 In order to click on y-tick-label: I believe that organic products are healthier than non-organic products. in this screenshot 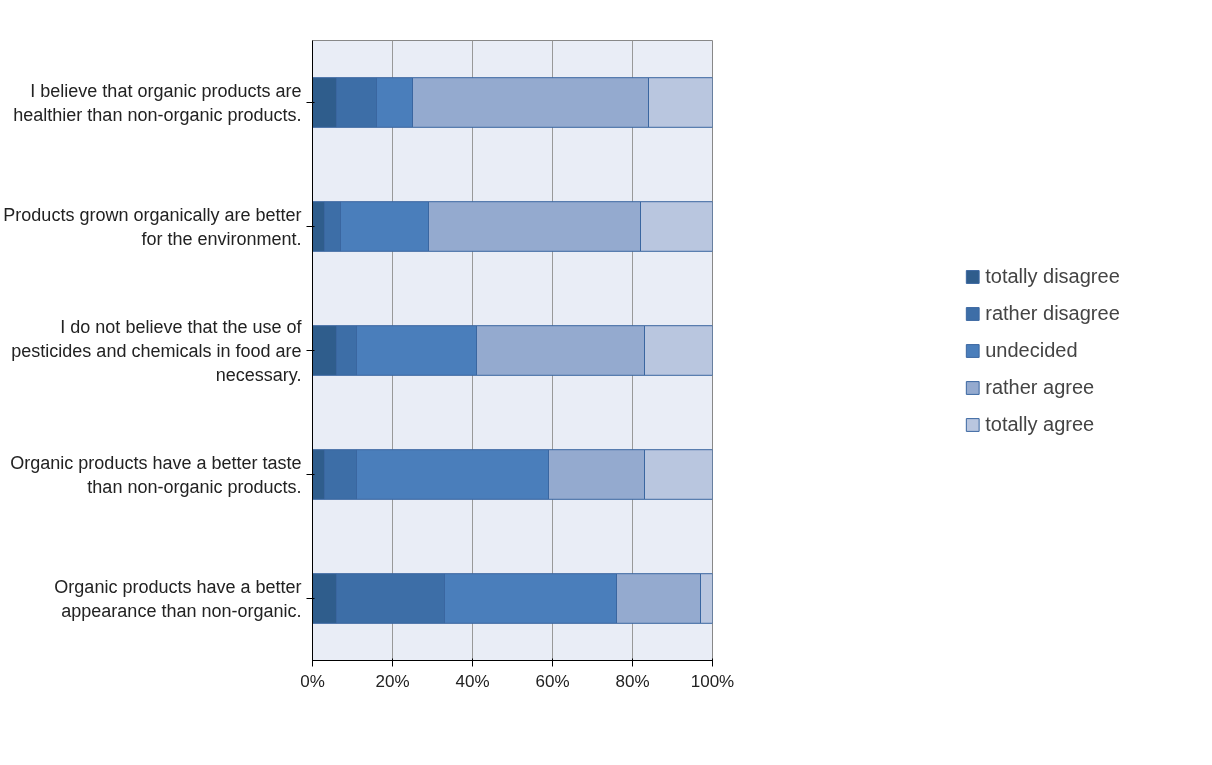, I will do `click(157, 102)`.